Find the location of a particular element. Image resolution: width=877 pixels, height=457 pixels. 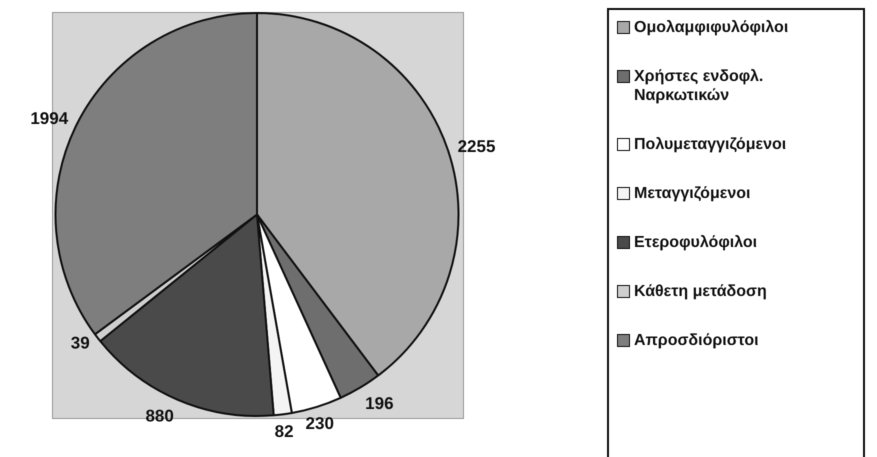

data-label: 82 is located at coordinates (284, 431).